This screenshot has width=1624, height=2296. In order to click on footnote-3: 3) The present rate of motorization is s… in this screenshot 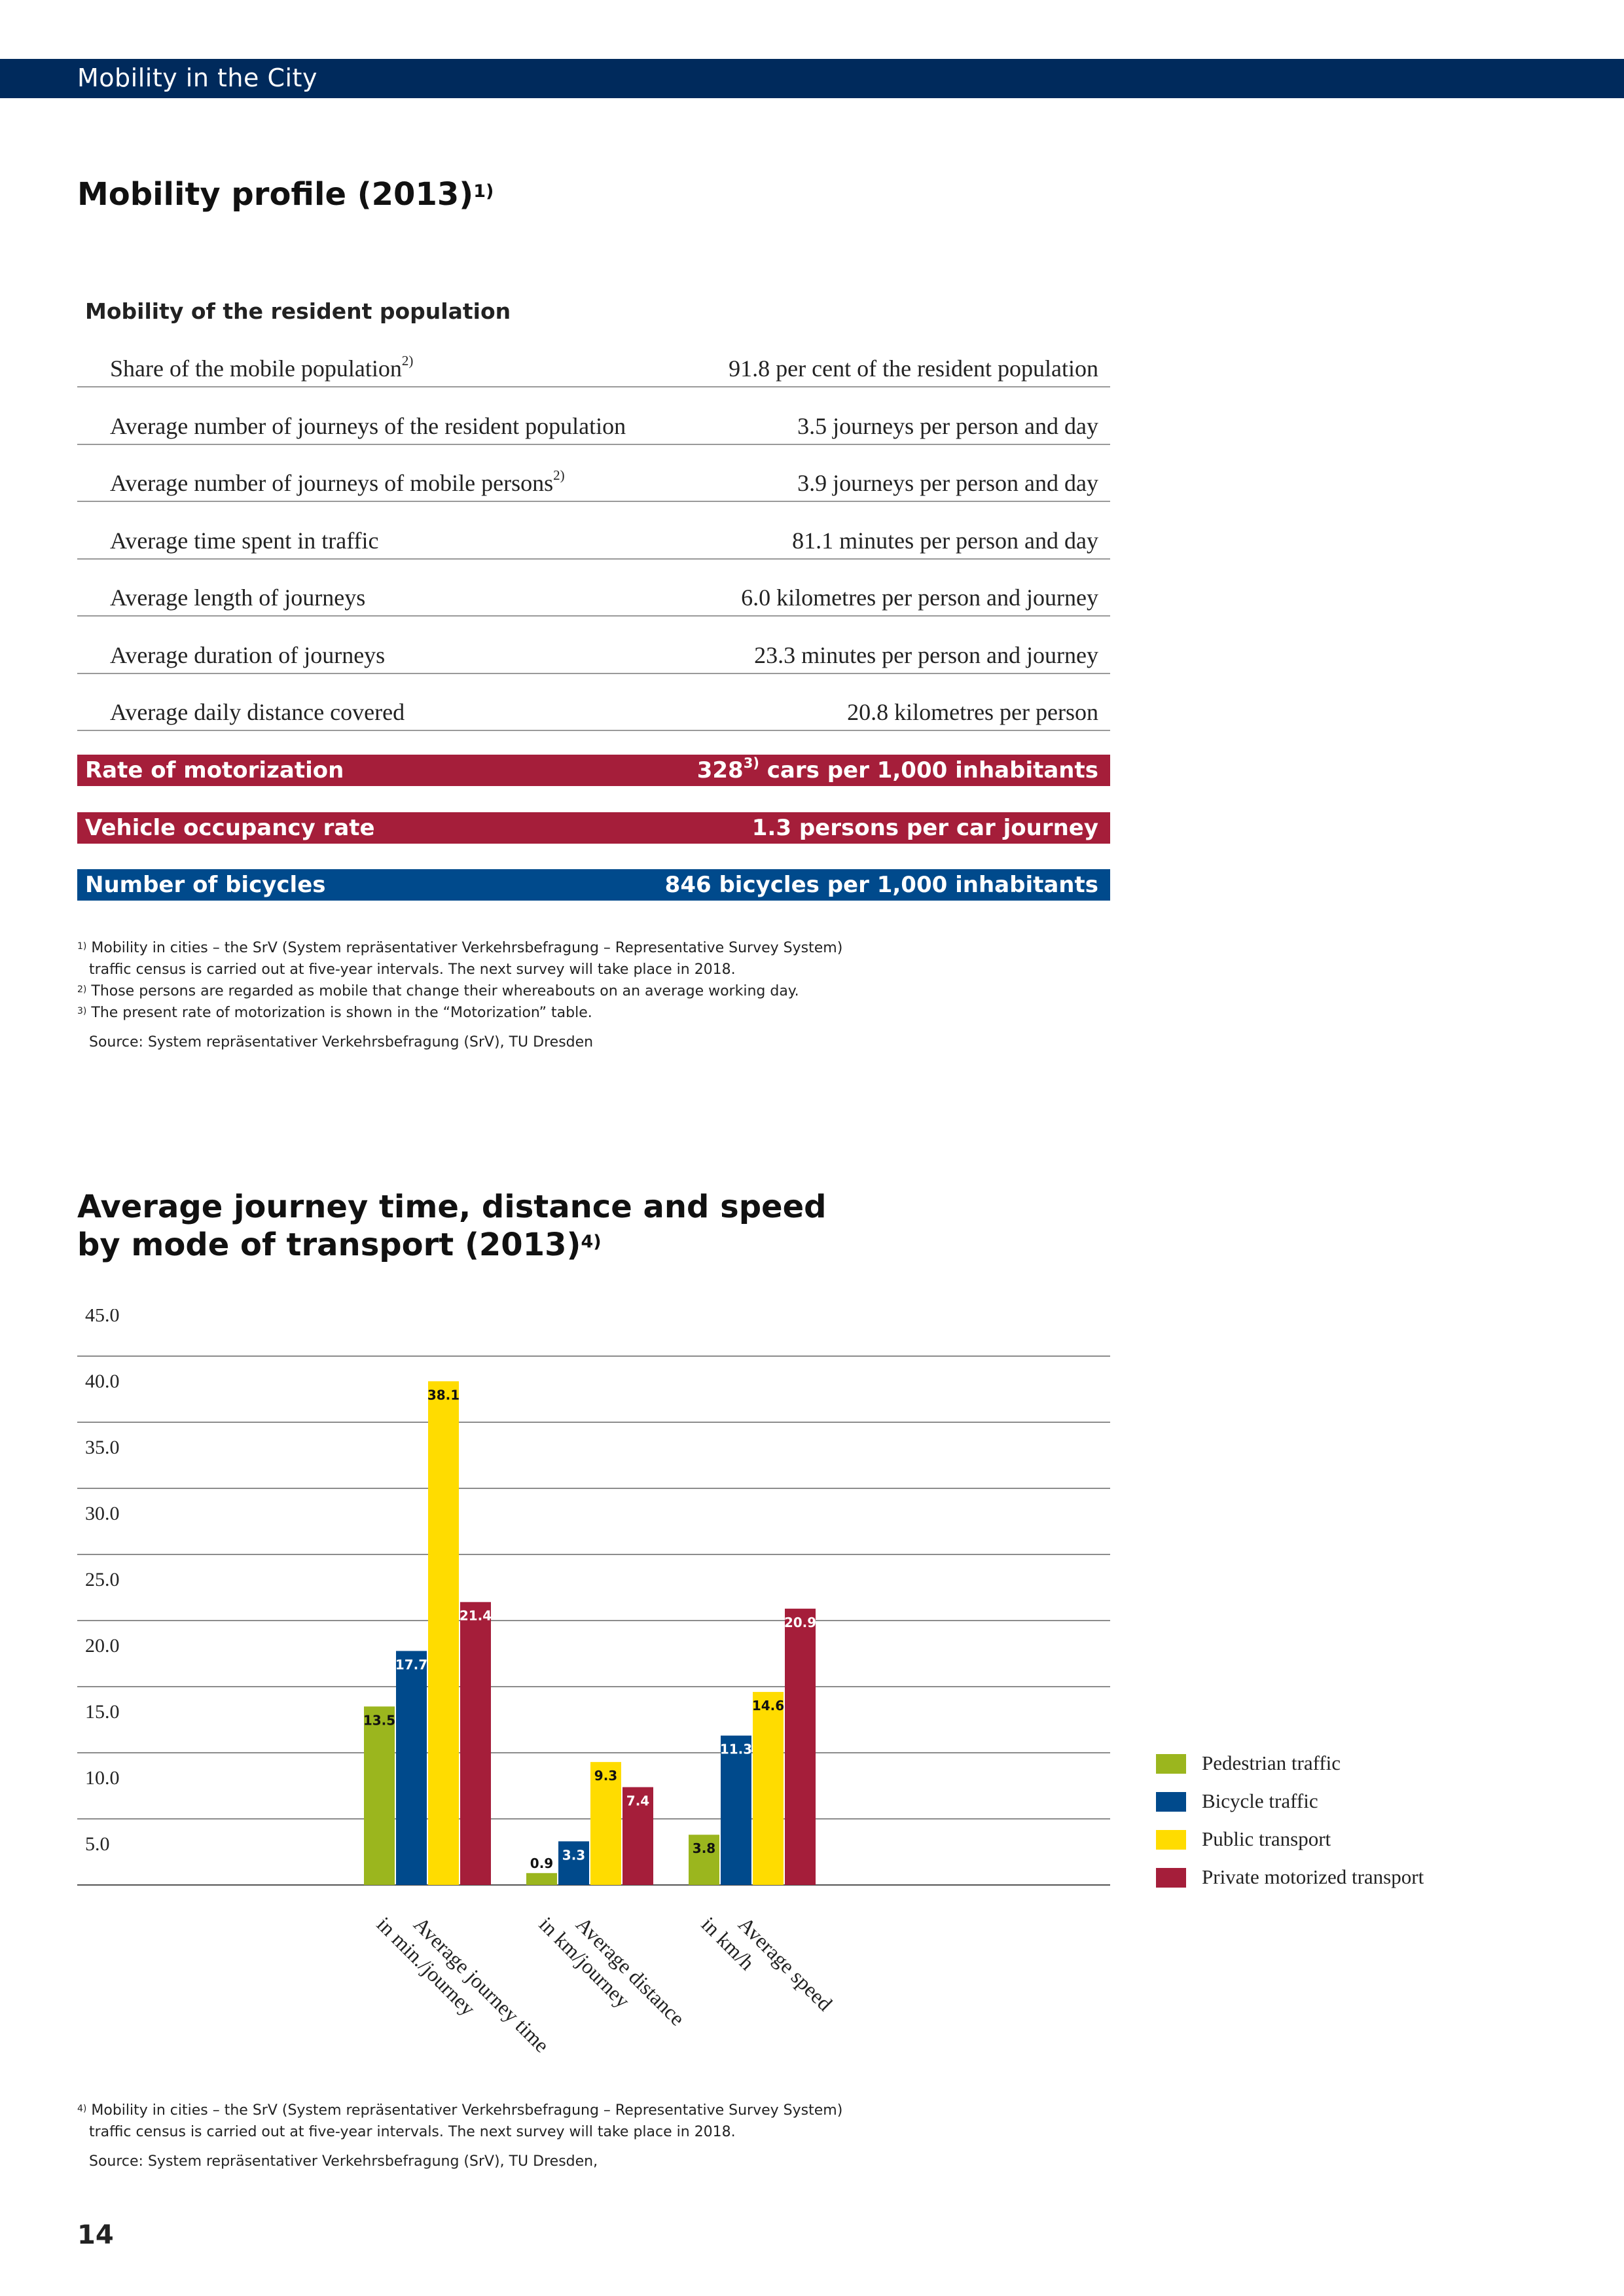, I will do `click(334, 1013)`.